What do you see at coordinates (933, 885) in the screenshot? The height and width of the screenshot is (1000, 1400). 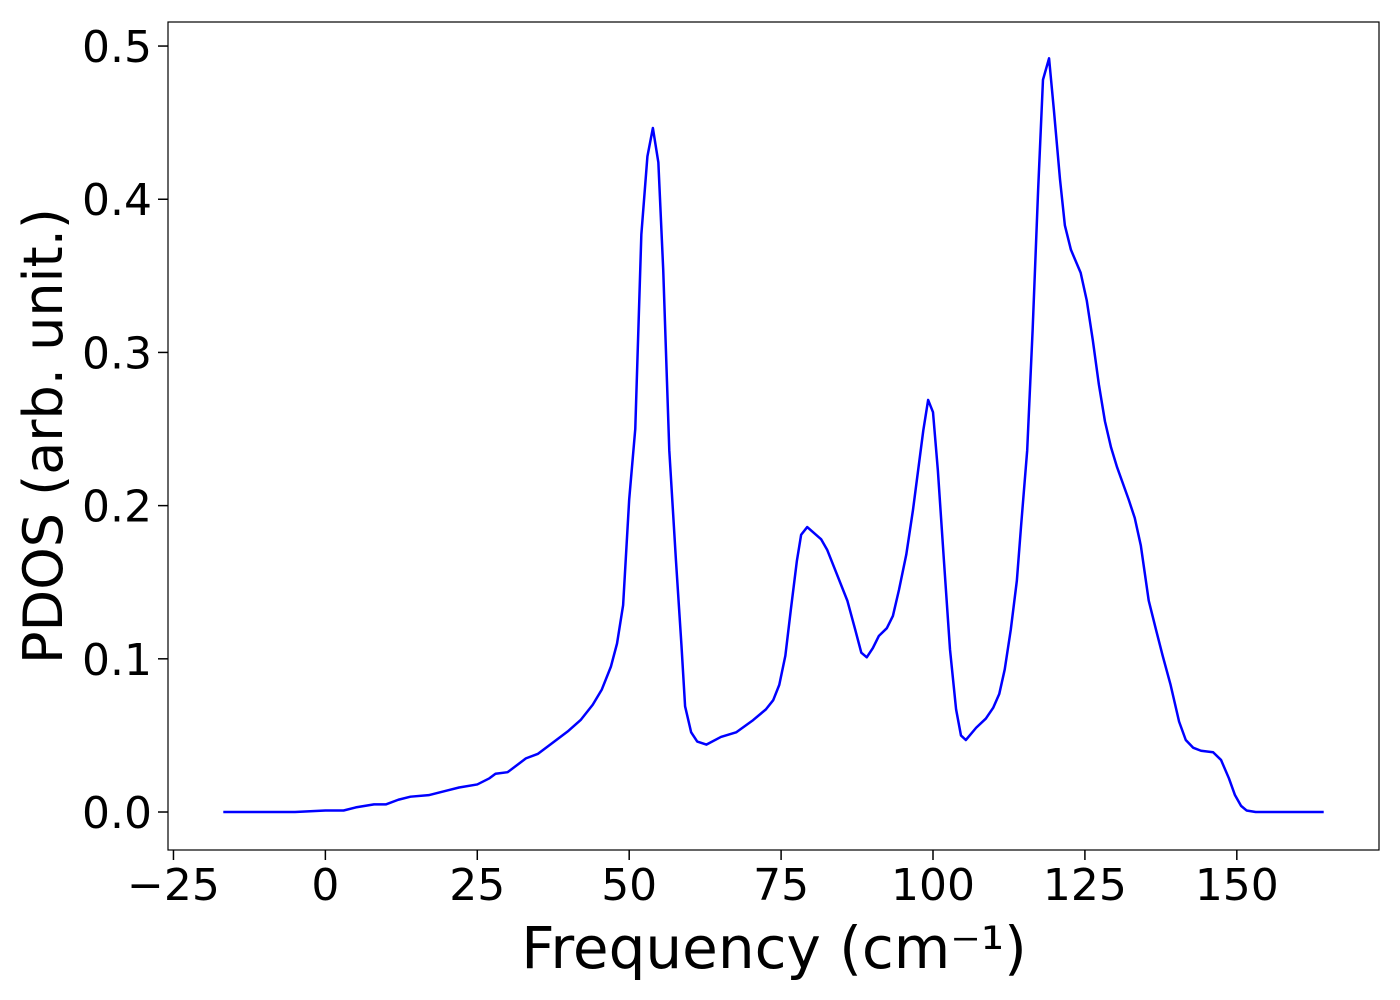 I see `x-tick-label: 100` at bounding box center [933, 885].